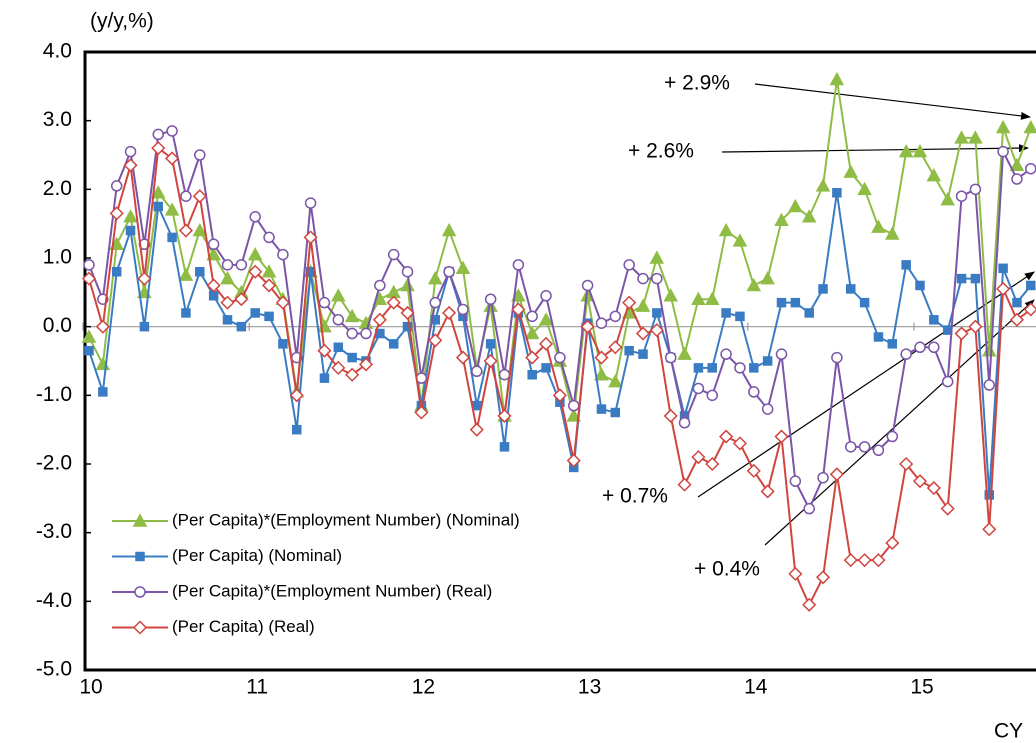 Image resolution: width=1036 pixels, height=743 pixels. I want to click on legend-label: (Per Capita)*(Employment Number) (Real), so click(332, 590).